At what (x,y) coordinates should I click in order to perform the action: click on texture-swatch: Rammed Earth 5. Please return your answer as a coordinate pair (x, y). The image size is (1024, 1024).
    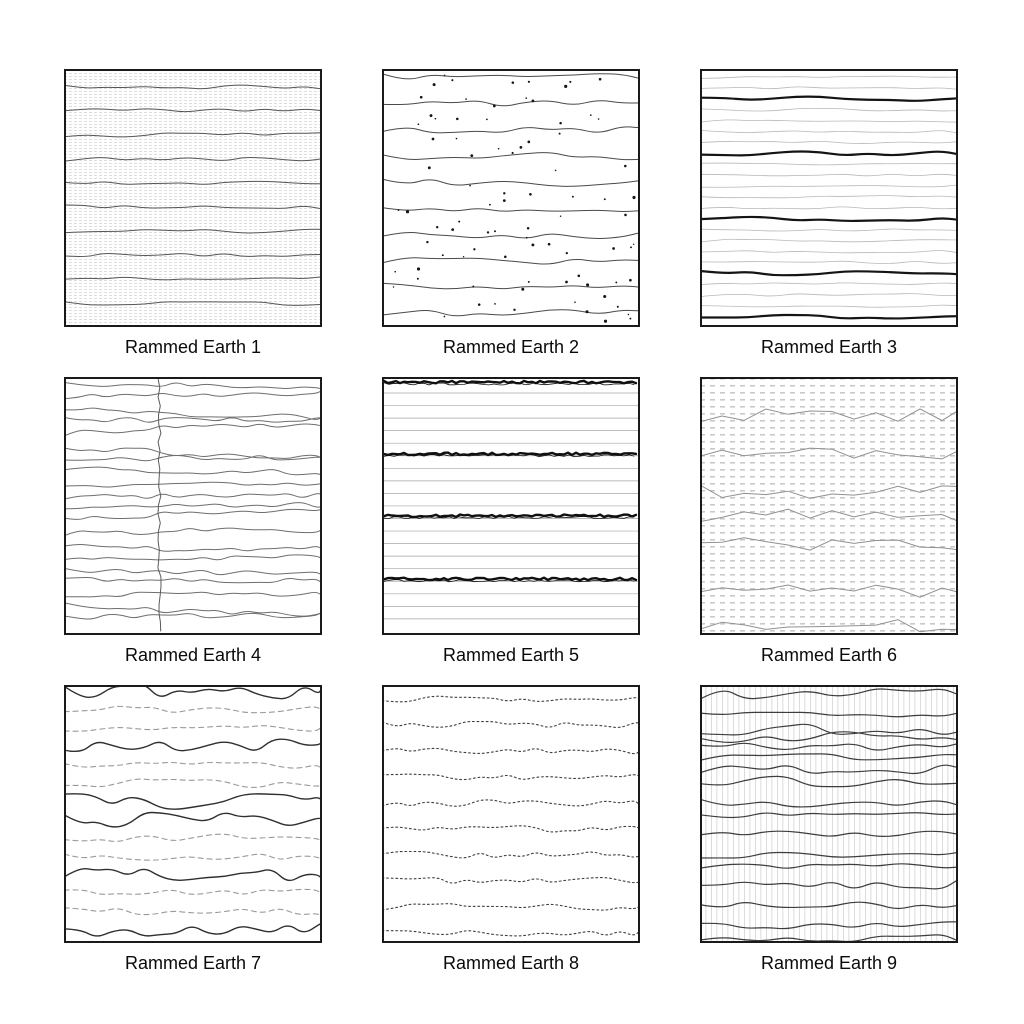
    Looking at the image, I should click on (511, 521).